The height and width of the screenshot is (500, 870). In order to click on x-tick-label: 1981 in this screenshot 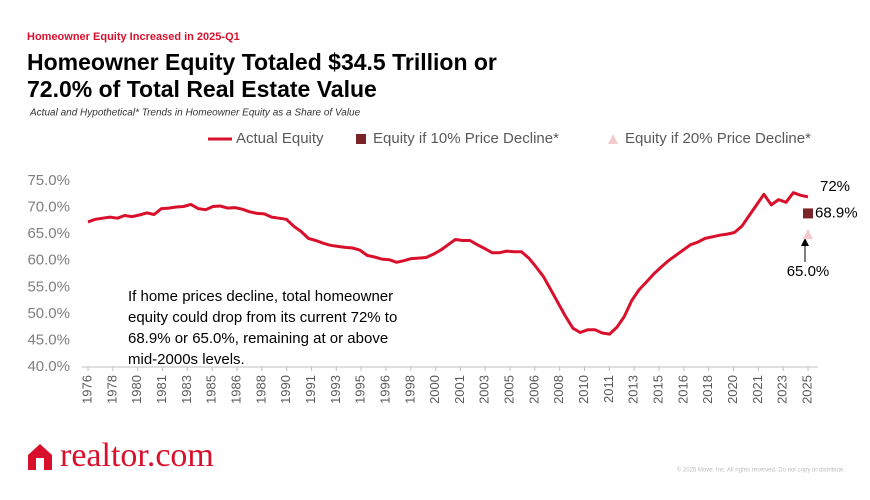, I will do `click(161, 389)`.